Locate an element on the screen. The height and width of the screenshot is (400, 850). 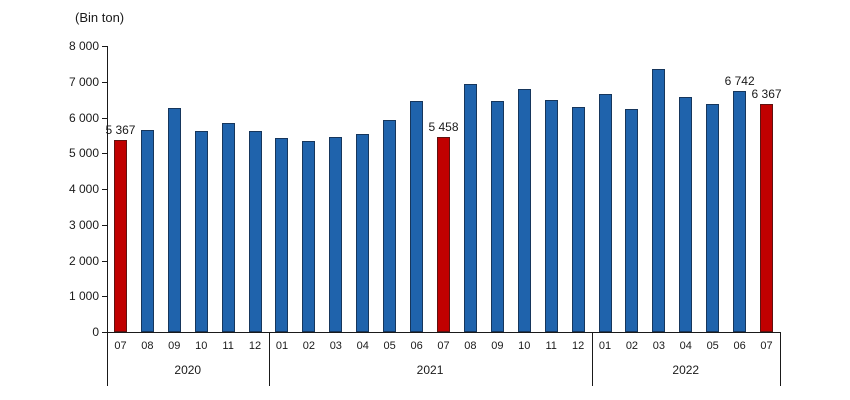
y-axis-tick-label: 0 is located at coordinates (95, 332).